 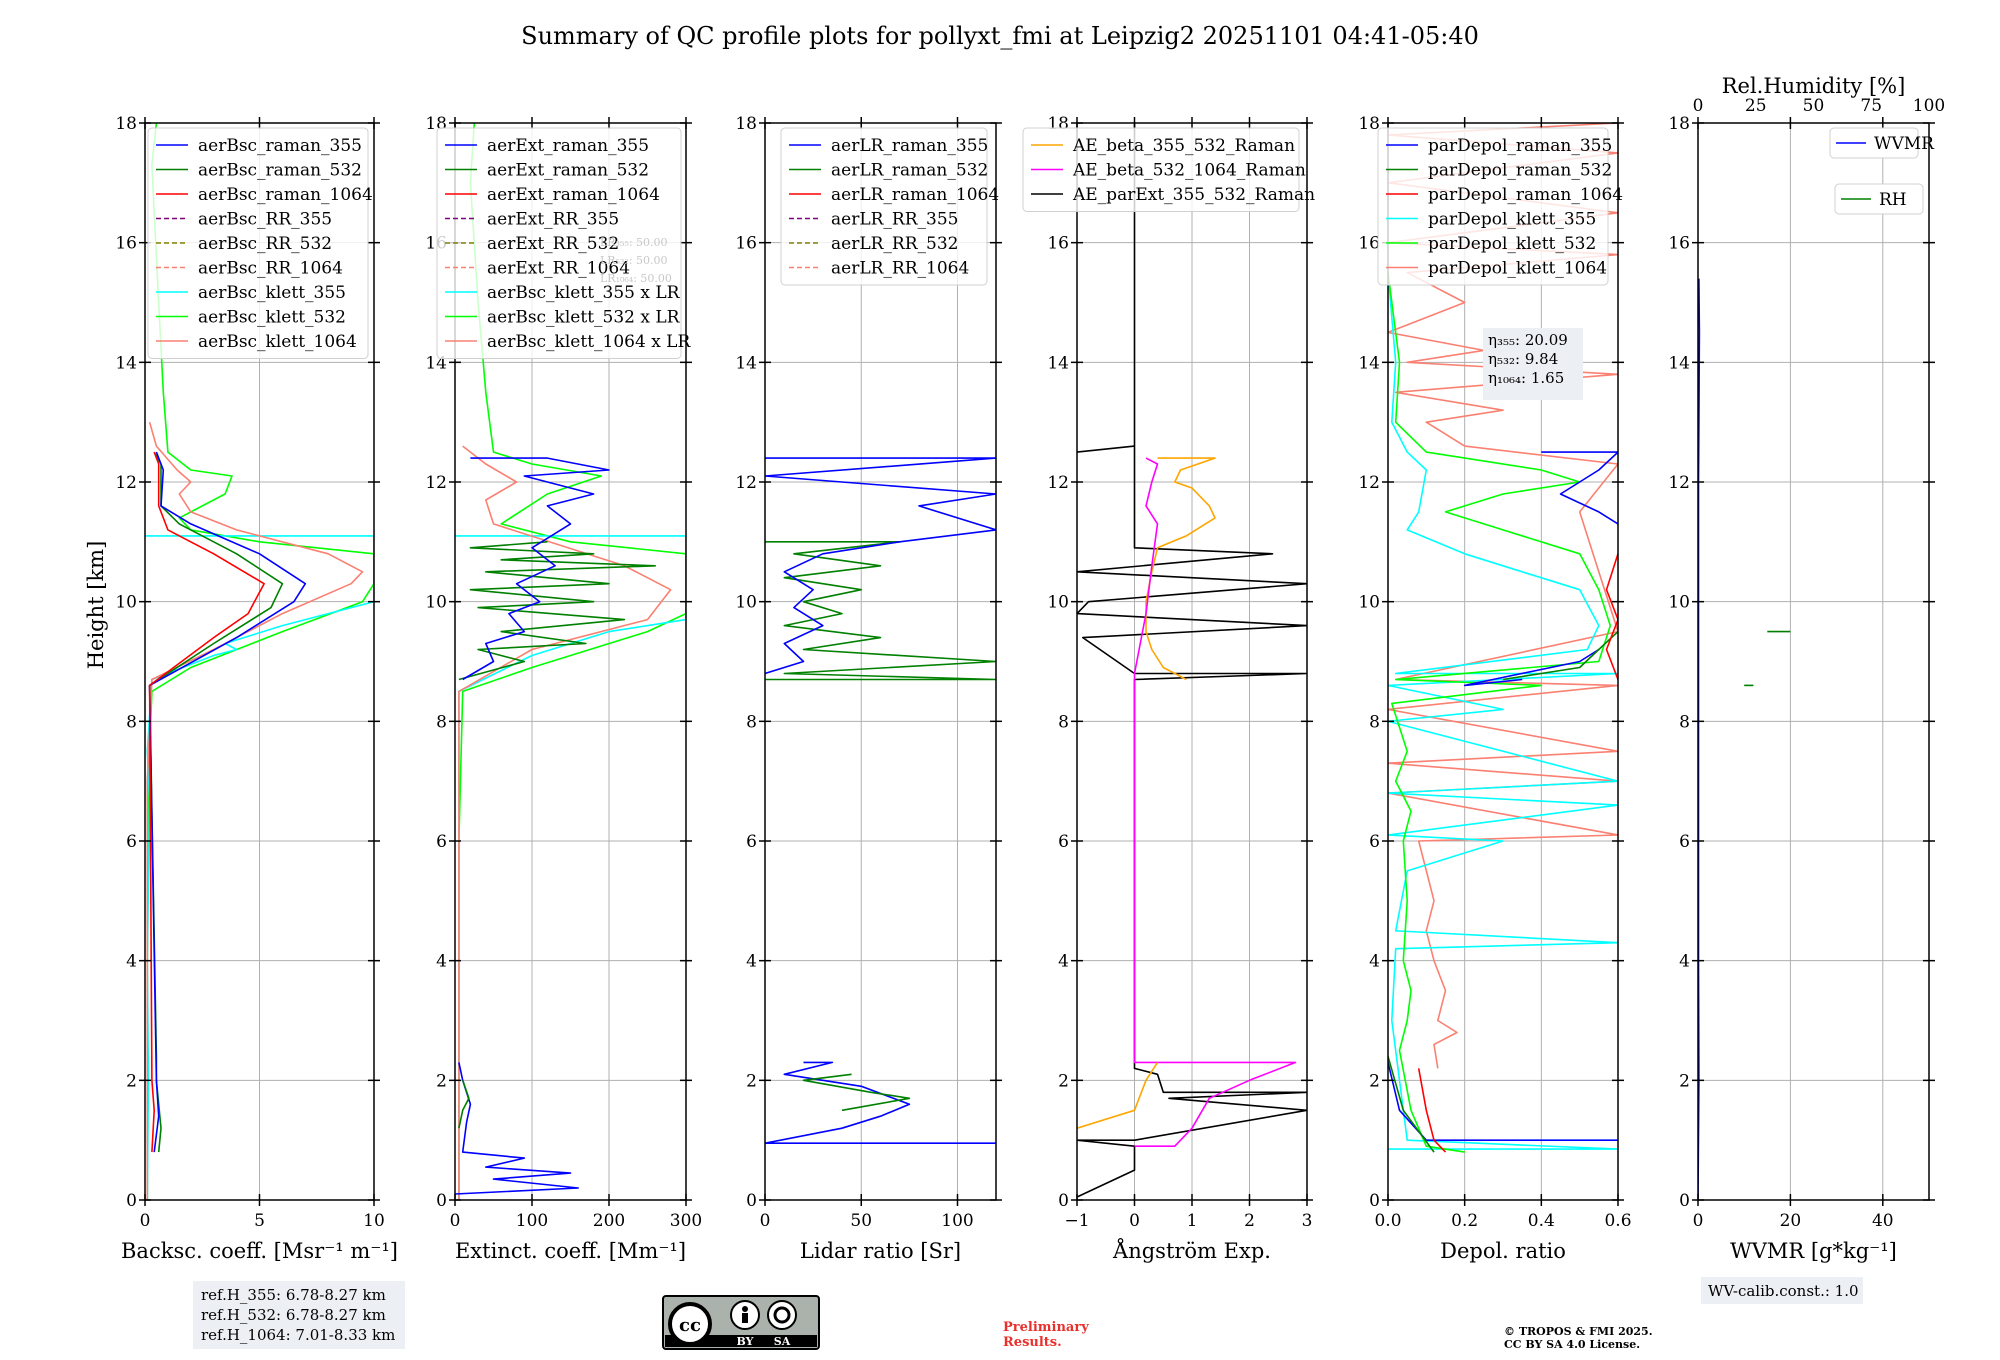 I want to click on series-line-AE_beta_355_532_Raman, so click(x=1180, y=569).